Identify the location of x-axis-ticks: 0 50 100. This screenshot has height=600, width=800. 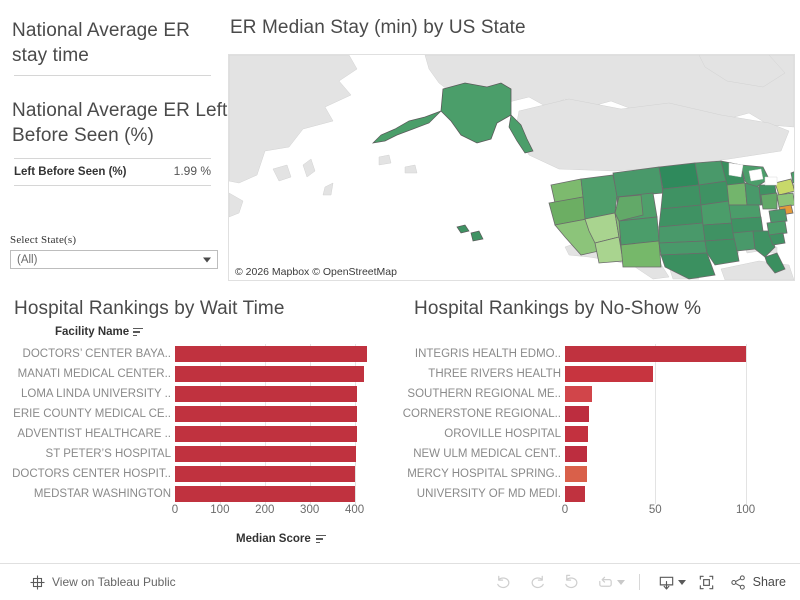
(600, 515).